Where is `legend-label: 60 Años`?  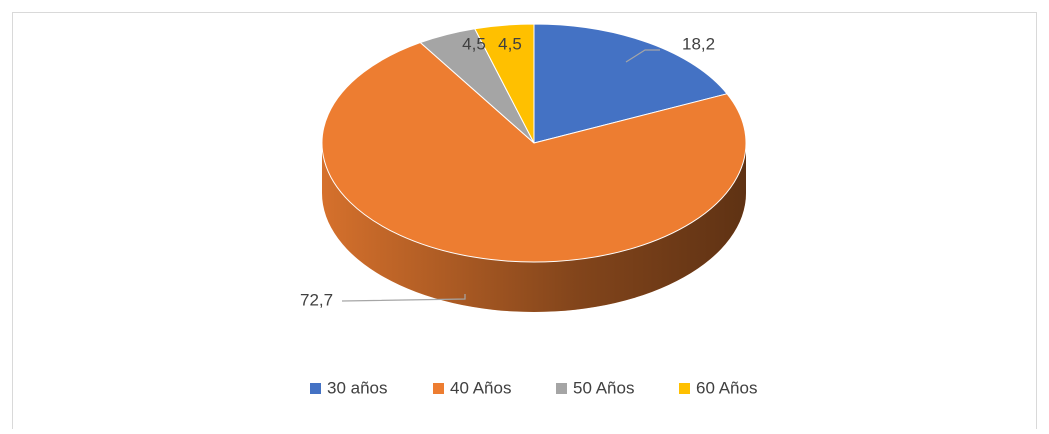 legend-label: 60 Años is located at coordinates (726, 387).